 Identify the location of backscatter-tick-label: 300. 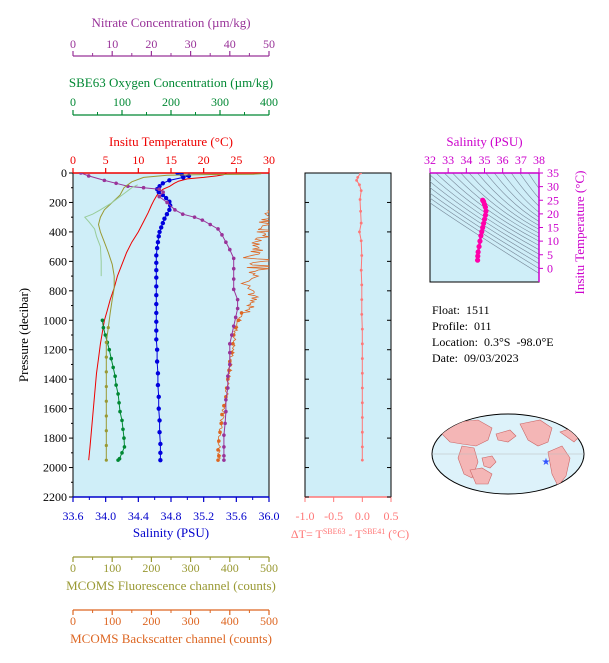
(191, 621).